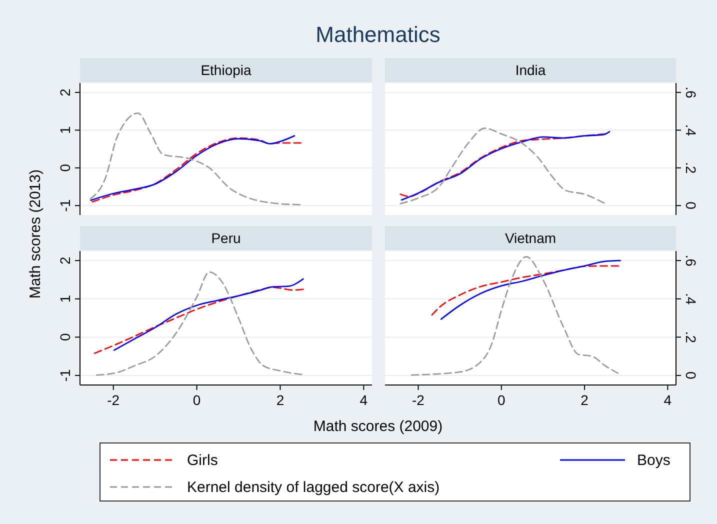  What do you see at coordinates (226, 238) in the screenshot?
I see `chart-subtitle: Peru` at bounding box center [226, 238].